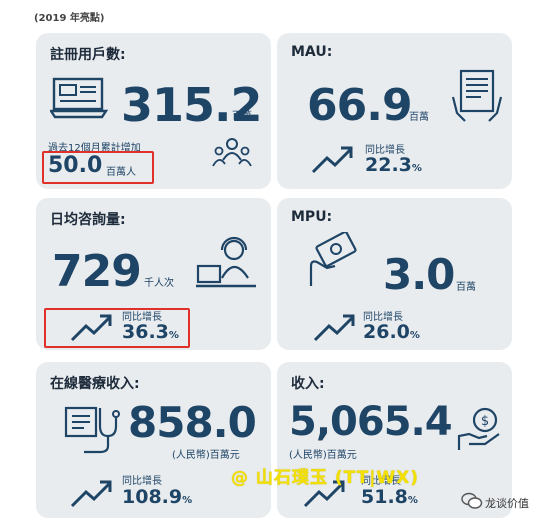 This screenshot has height=526, width=554. Describe the element at coordinates (384, 497) in the screenshot. I see `revenue-growth-value: 51.8` at that location.